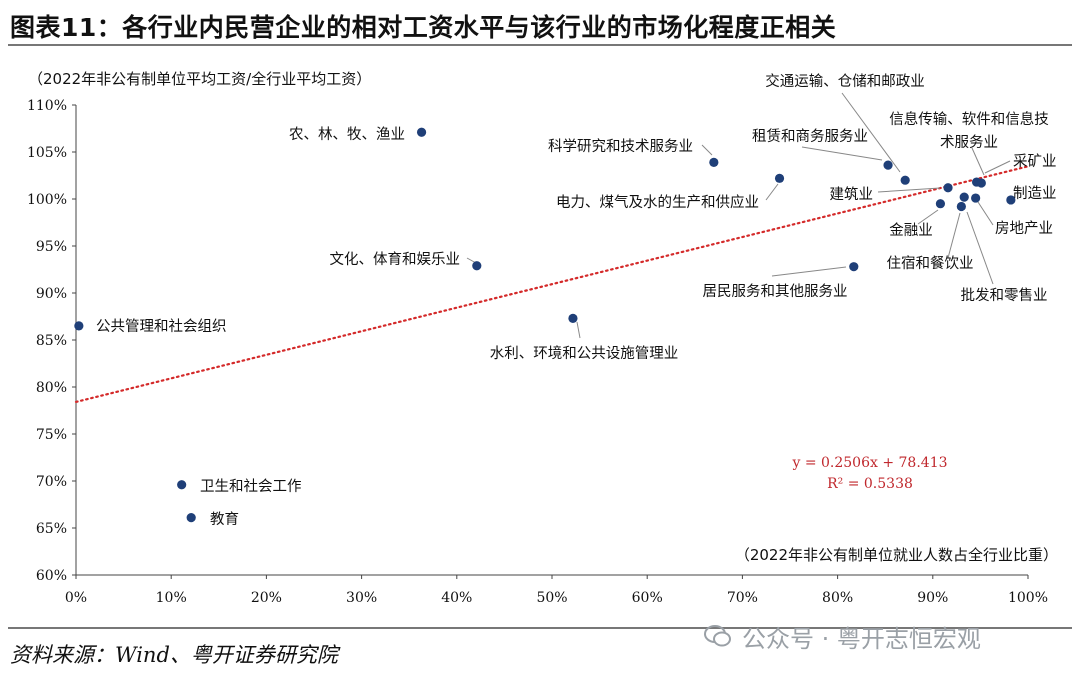 The width and height of the screenshot is (1080, 678). I want to click on x-tick-label: 0%, so click(76, 598).